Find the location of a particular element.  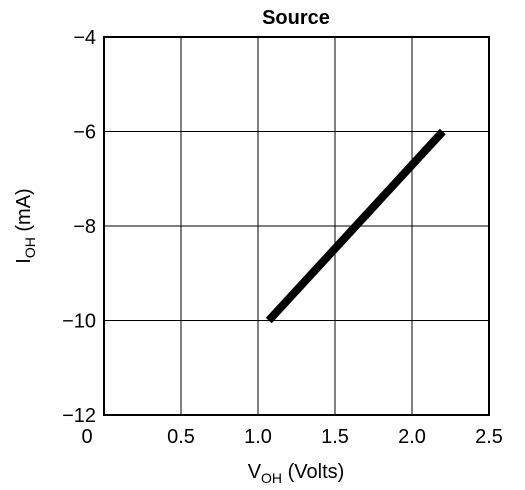

y-tick-label: −10 is located at coordinates (79, 322).